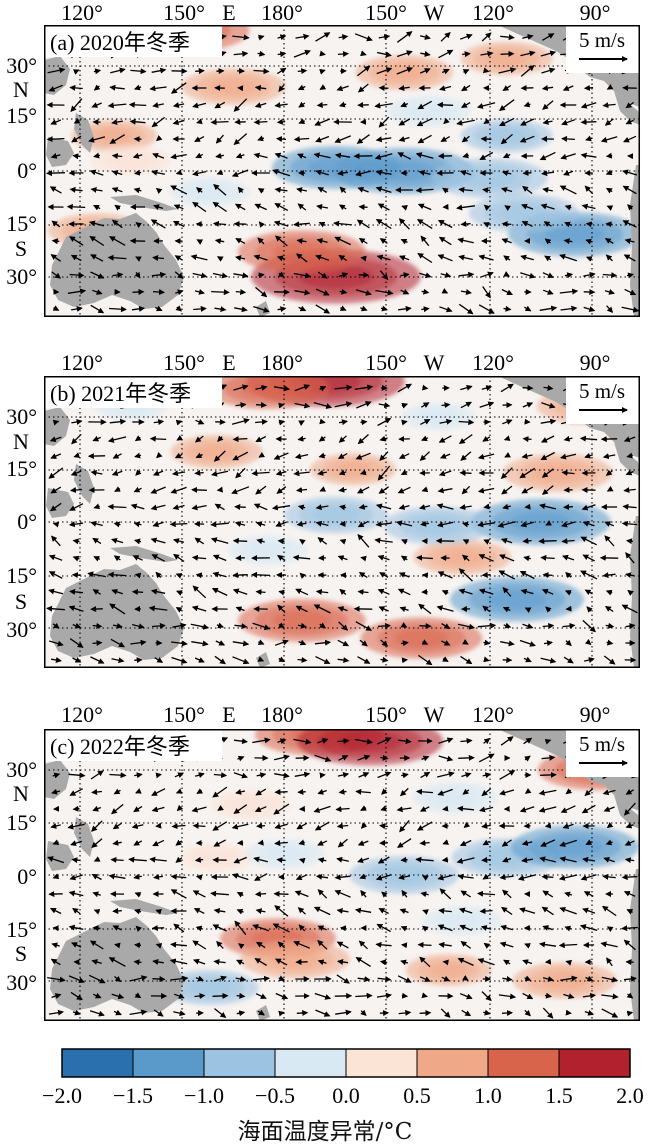 The height and width of the screenshot is (1146, 650). What do you see at coordinates (335, 362) in the screenshot?
I see `longitude-labels: 120° 150° E 180° 150° W 120° 90°` at bounding box center [335, 362].